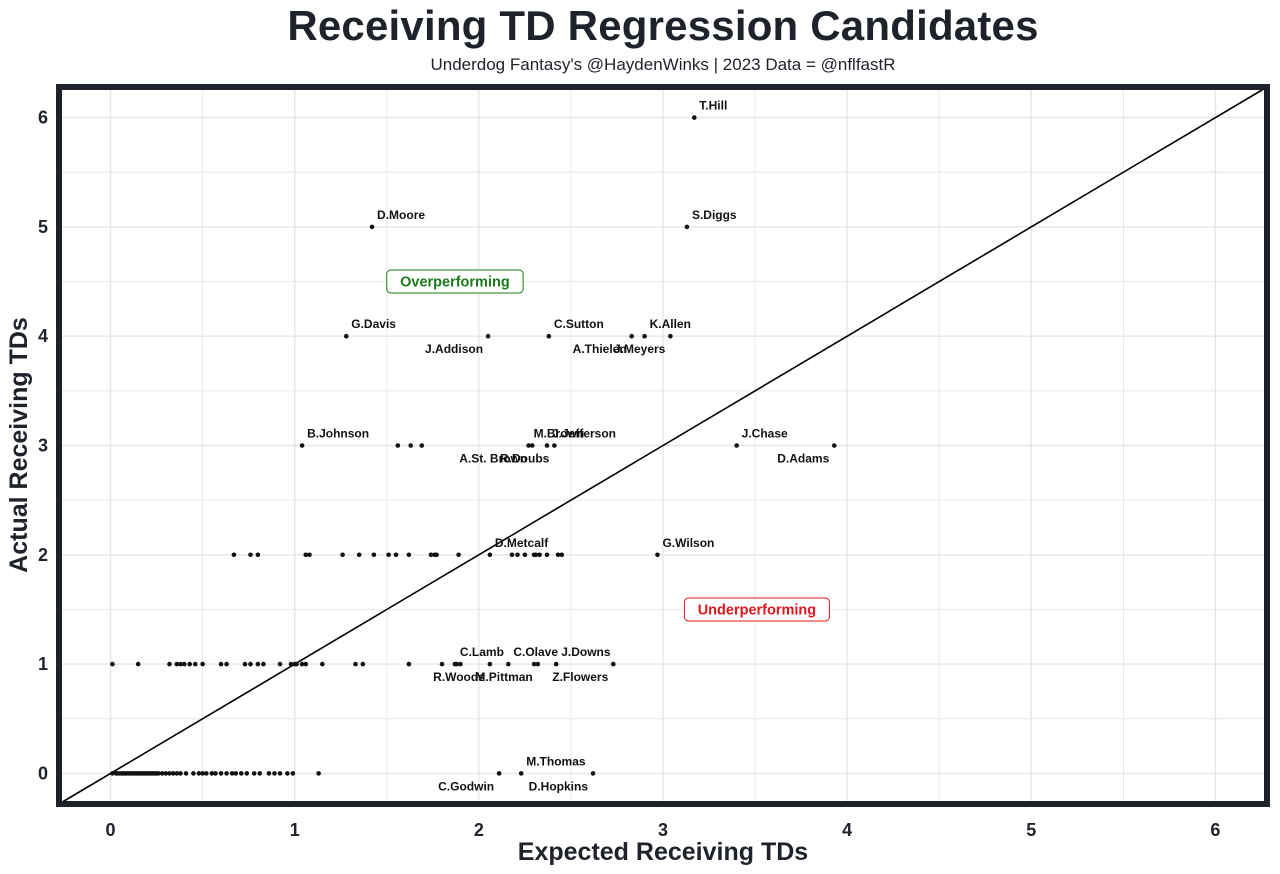 The width and height of the screenshot is (1280, 874). What do you see at coordinates (454, 349) in the screenshot?
I see `point-label: J.Addison` at bounding box center [454, 349].